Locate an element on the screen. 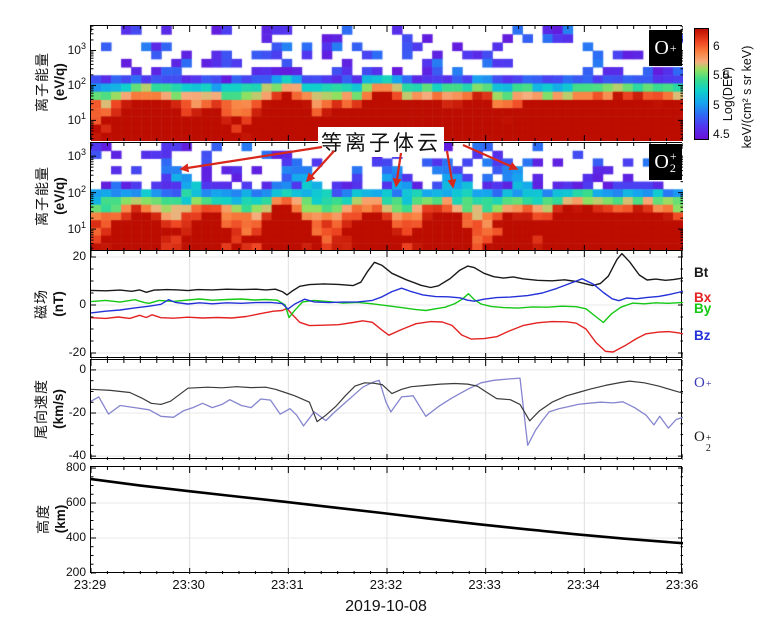 This screenshot has height=639, width=775. species-badge-o-plus: O + is located at coordinates (665, 48).